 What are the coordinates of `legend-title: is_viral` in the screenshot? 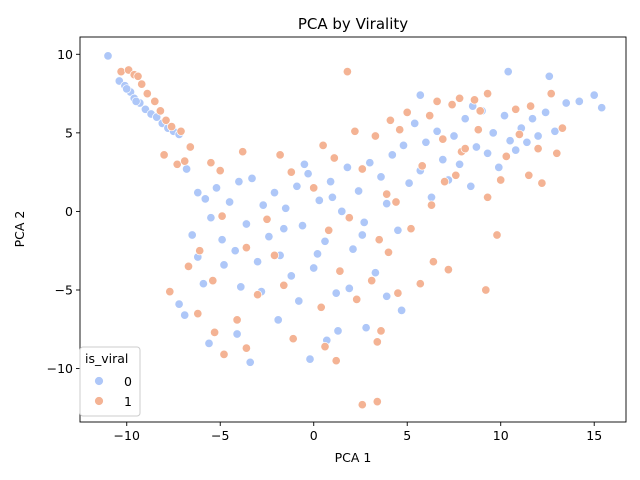 It's located at (106, 358).